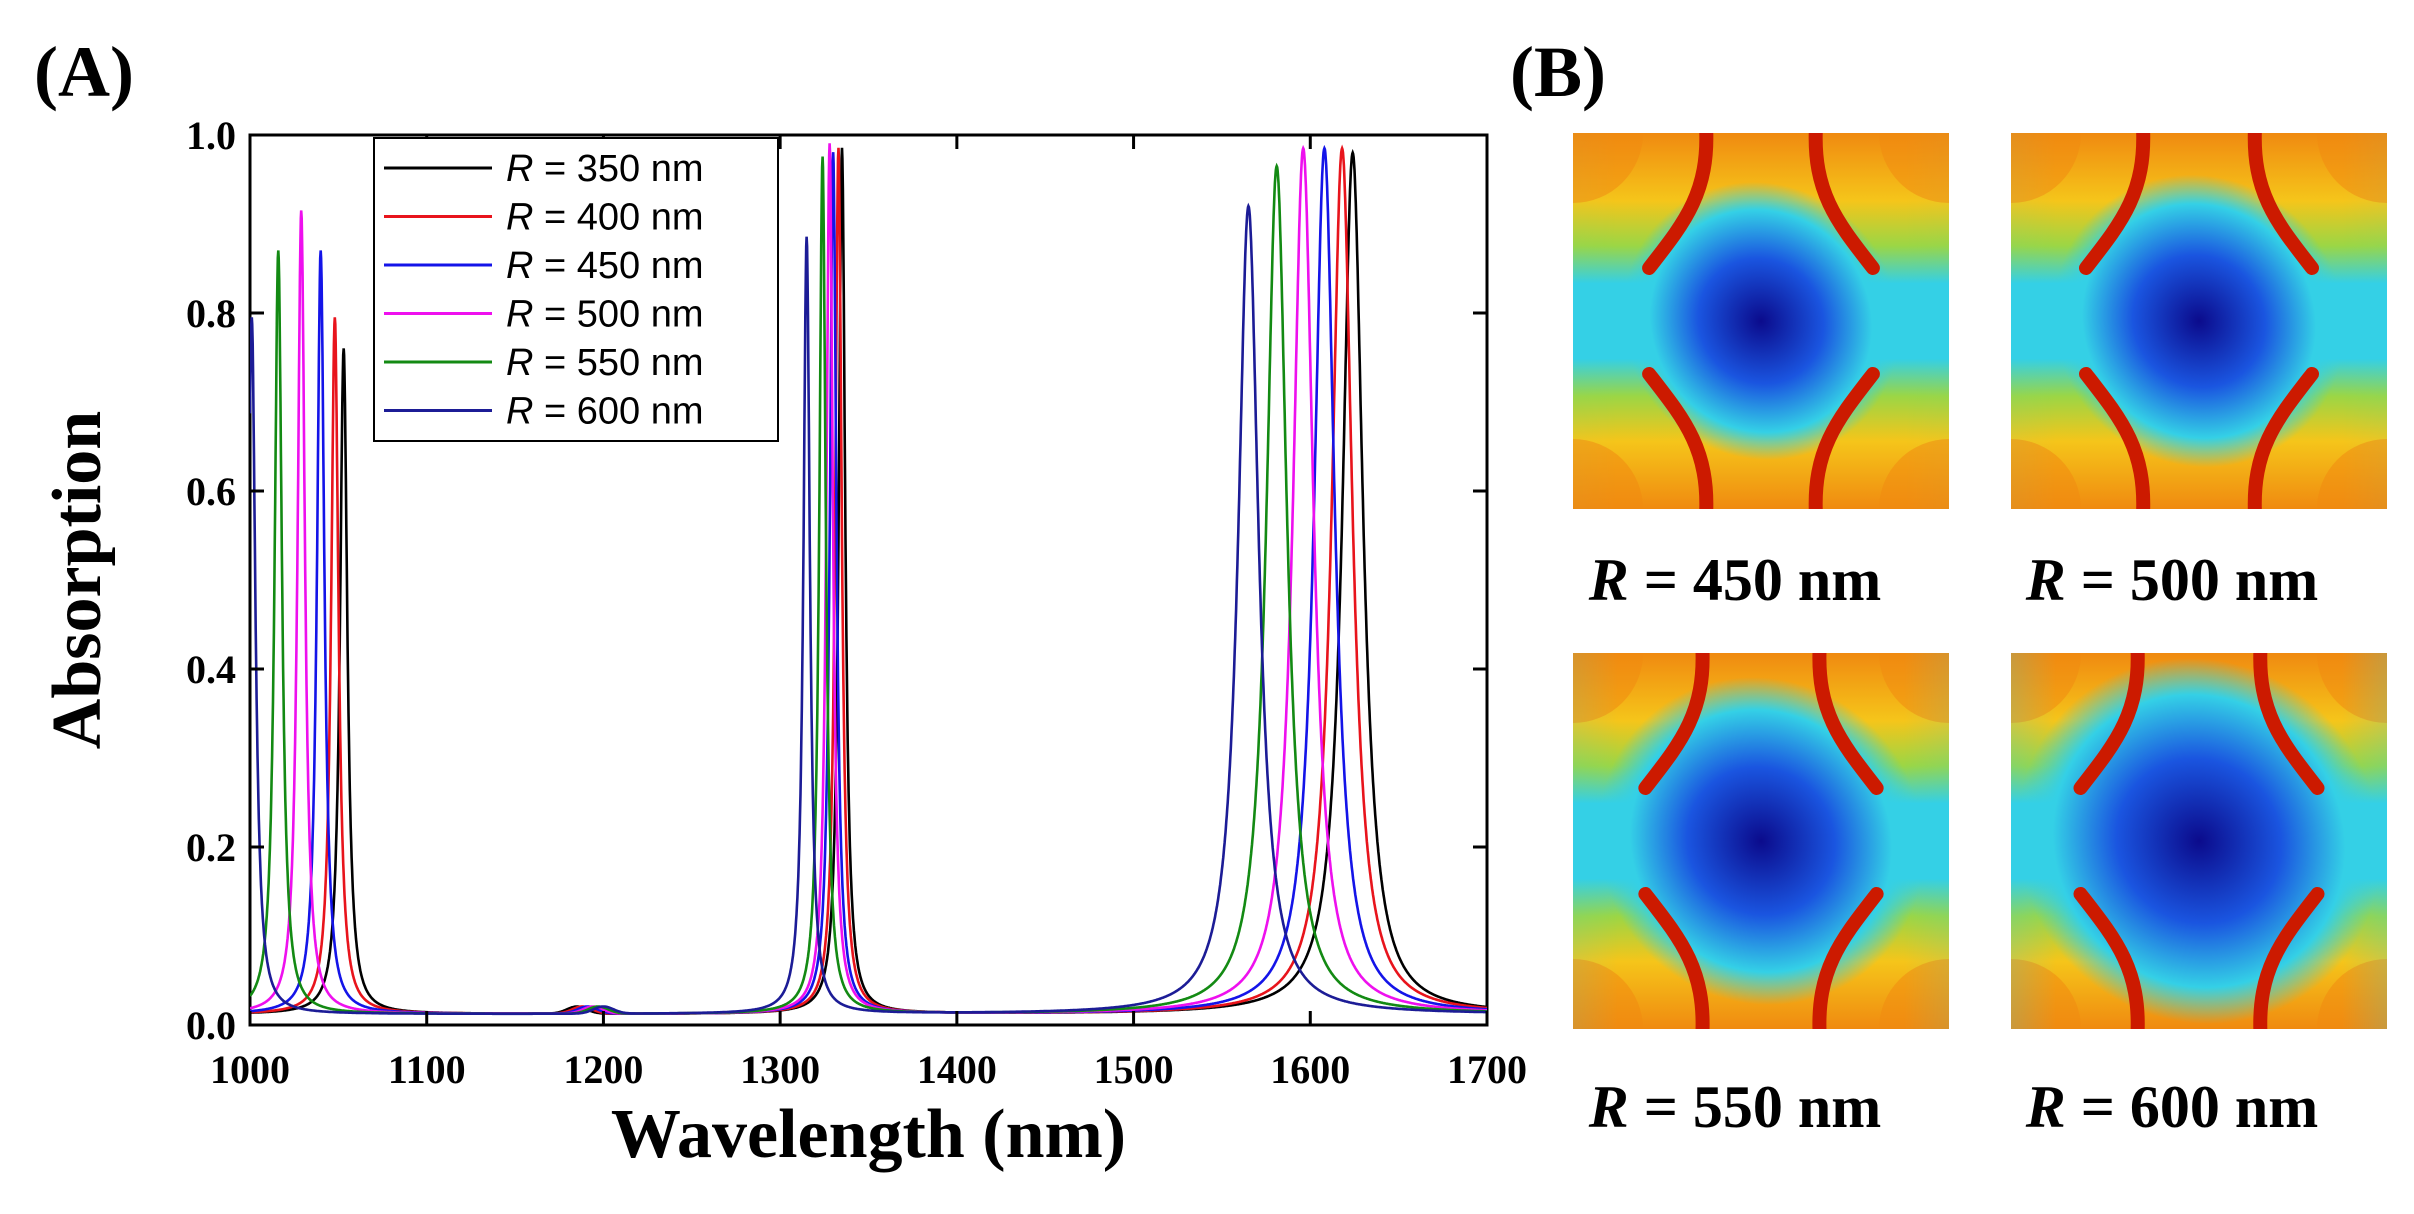 The image size is (2414, 1214). Describe the element at coordinates (1558, 72) in the screenshot. I see `panel-b-label: (B)` at that location.